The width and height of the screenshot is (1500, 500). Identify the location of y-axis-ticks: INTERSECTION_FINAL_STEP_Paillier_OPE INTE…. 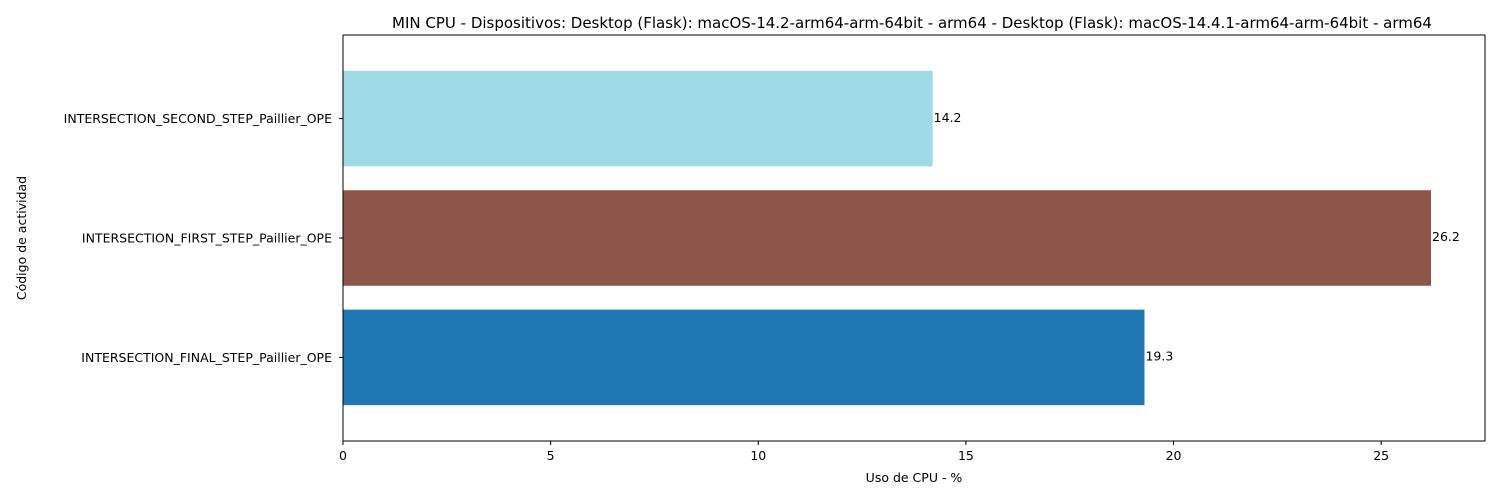
(203, 238).